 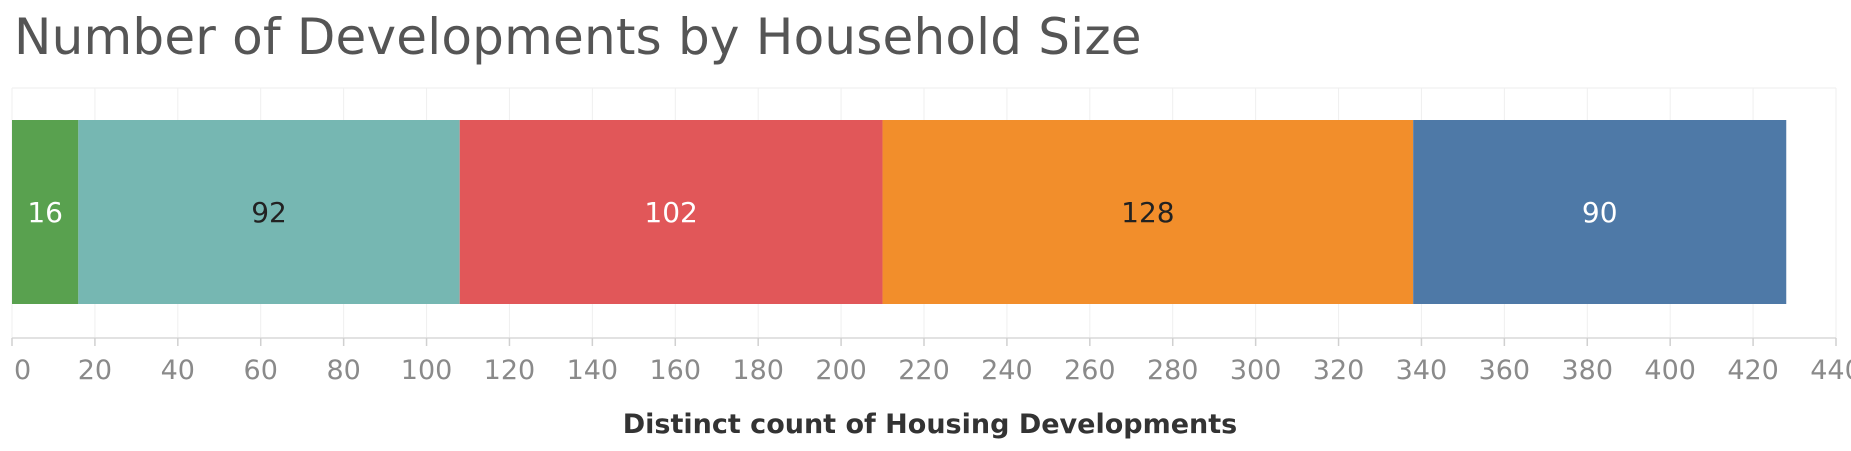 I want to click on x-axis-title: Distinct count of Housing Developments, so click(x=930, y=424).